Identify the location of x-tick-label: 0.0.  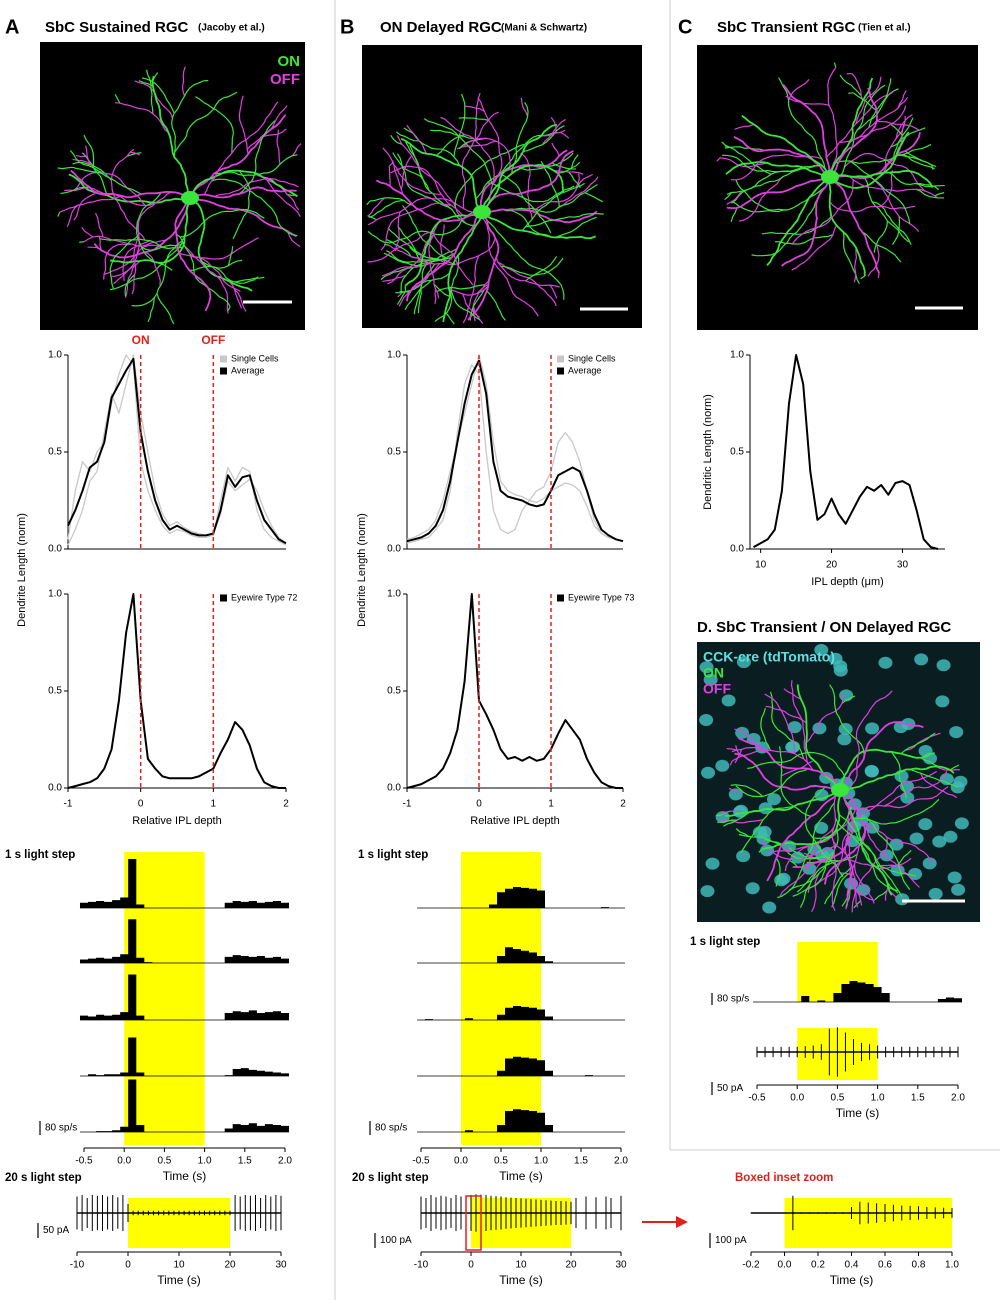
(785, 1265).